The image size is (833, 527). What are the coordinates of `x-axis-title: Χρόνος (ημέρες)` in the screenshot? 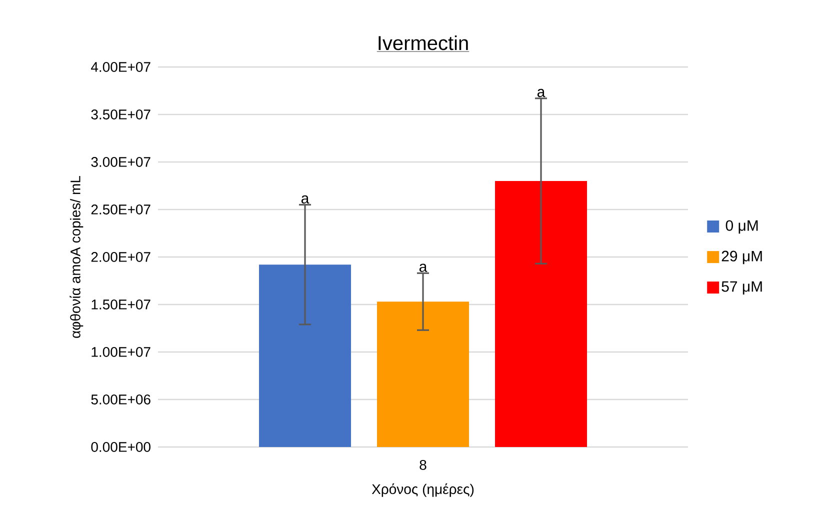 It's located at (423, 490).